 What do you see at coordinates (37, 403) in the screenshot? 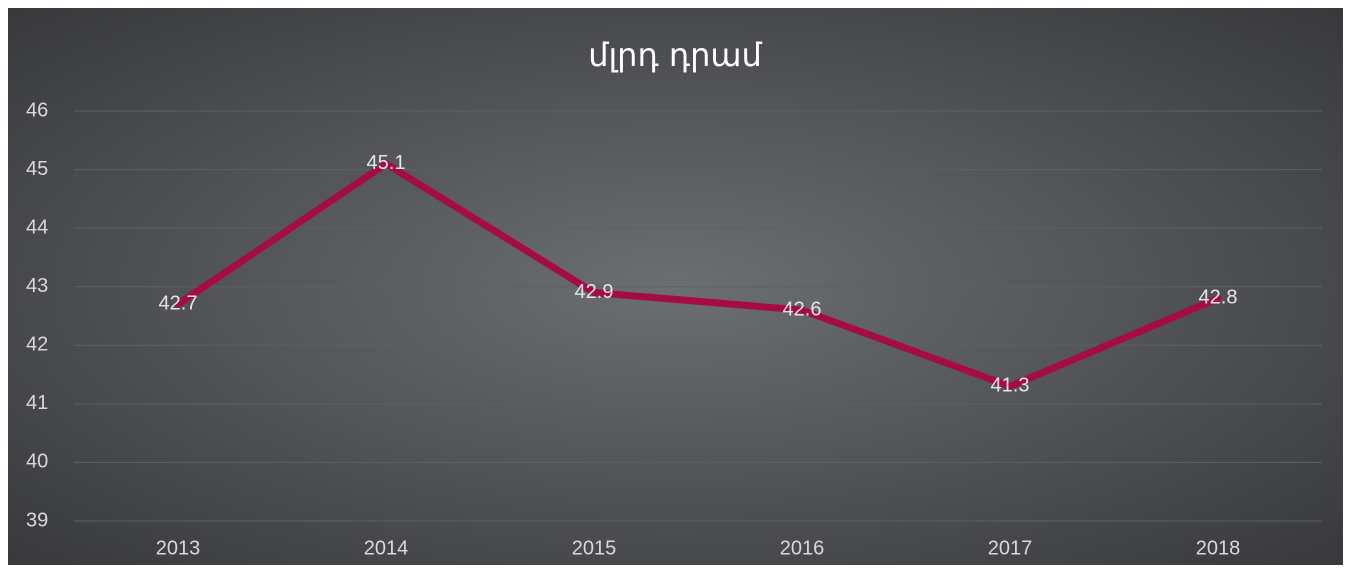
I see `y-tick-label: 41` at bounding box center [37, 403].